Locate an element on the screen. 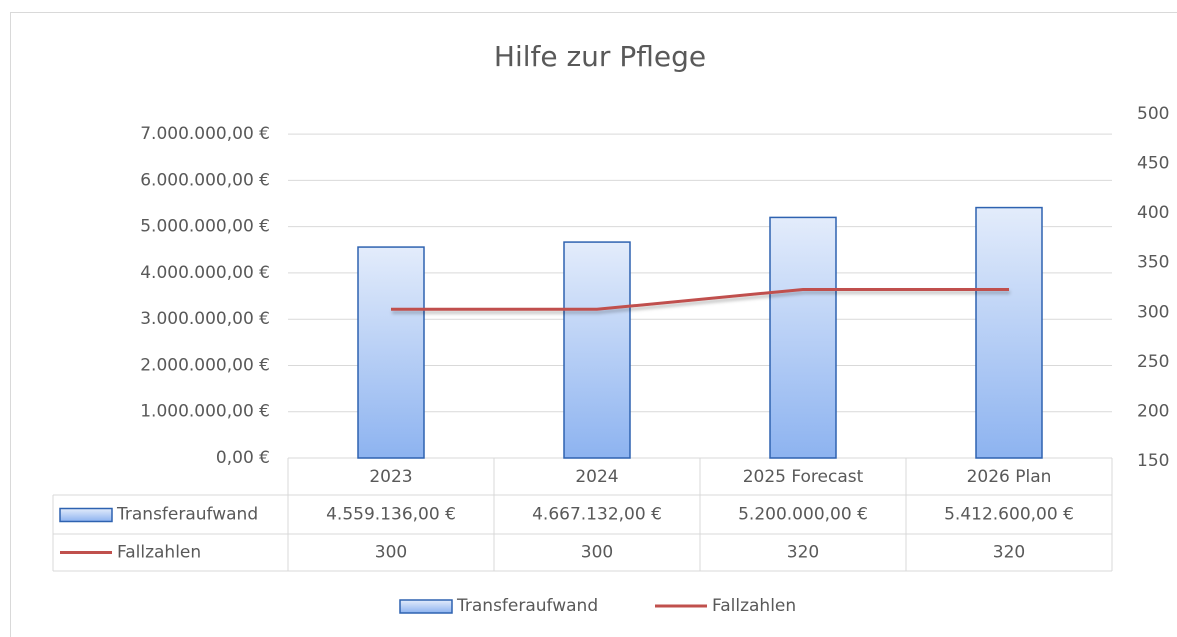 This screenshot has height=637, width=1177. y-tick-label: 7.000.000,00 € is located at coordinates (205, 134).